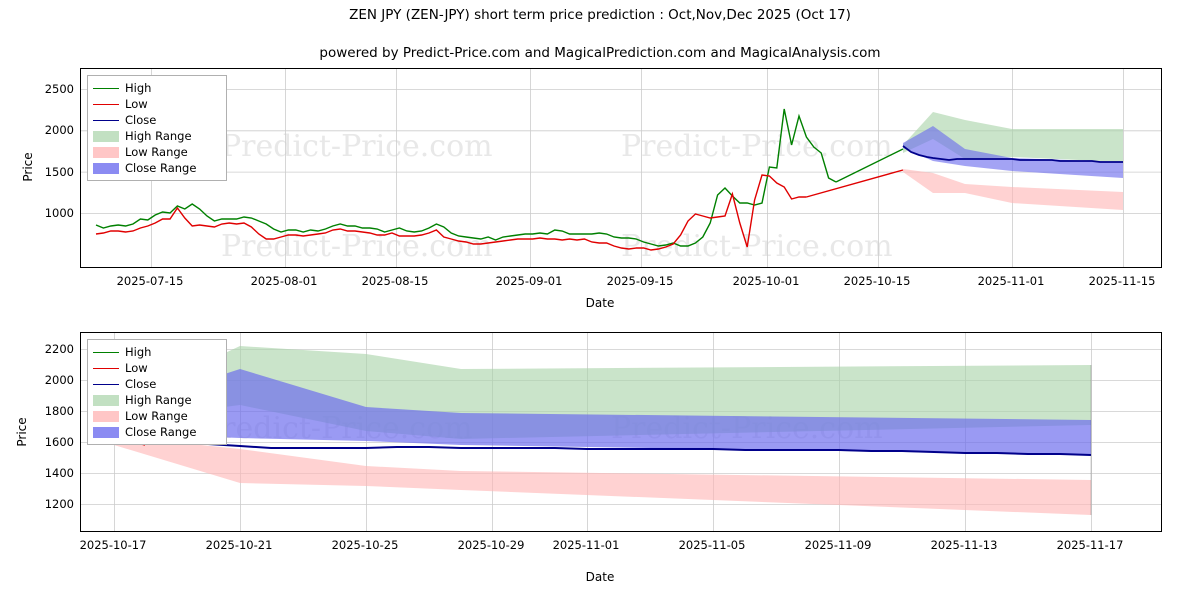  Describe the element at coordinates (59, 89) in the screenshot. I see `top-ytick-2500: 2500` at that location.